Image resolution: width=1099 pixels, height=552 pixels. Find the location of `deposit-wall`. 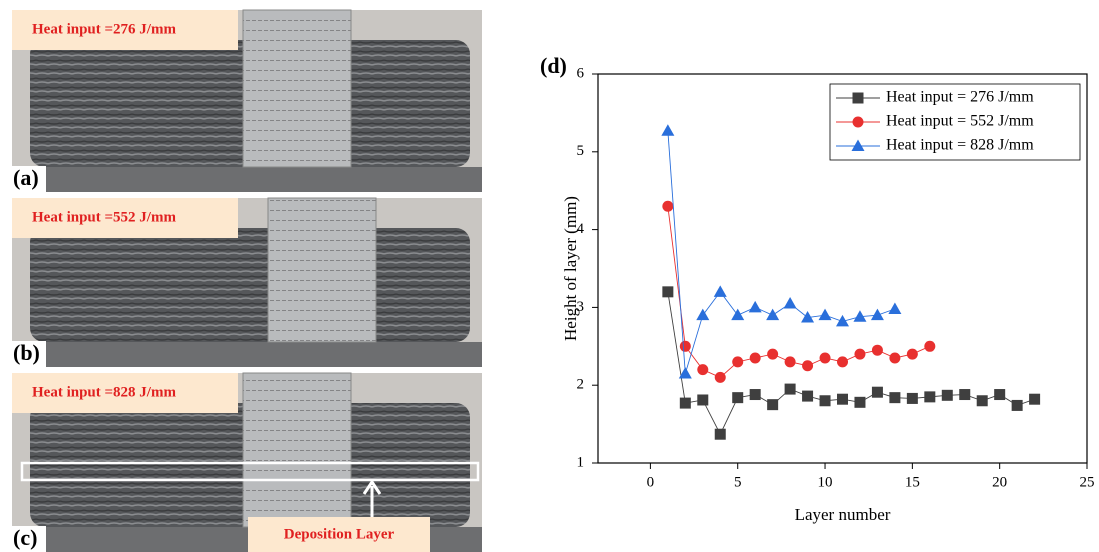

deposit-wall is located at coordinates (250, 285).